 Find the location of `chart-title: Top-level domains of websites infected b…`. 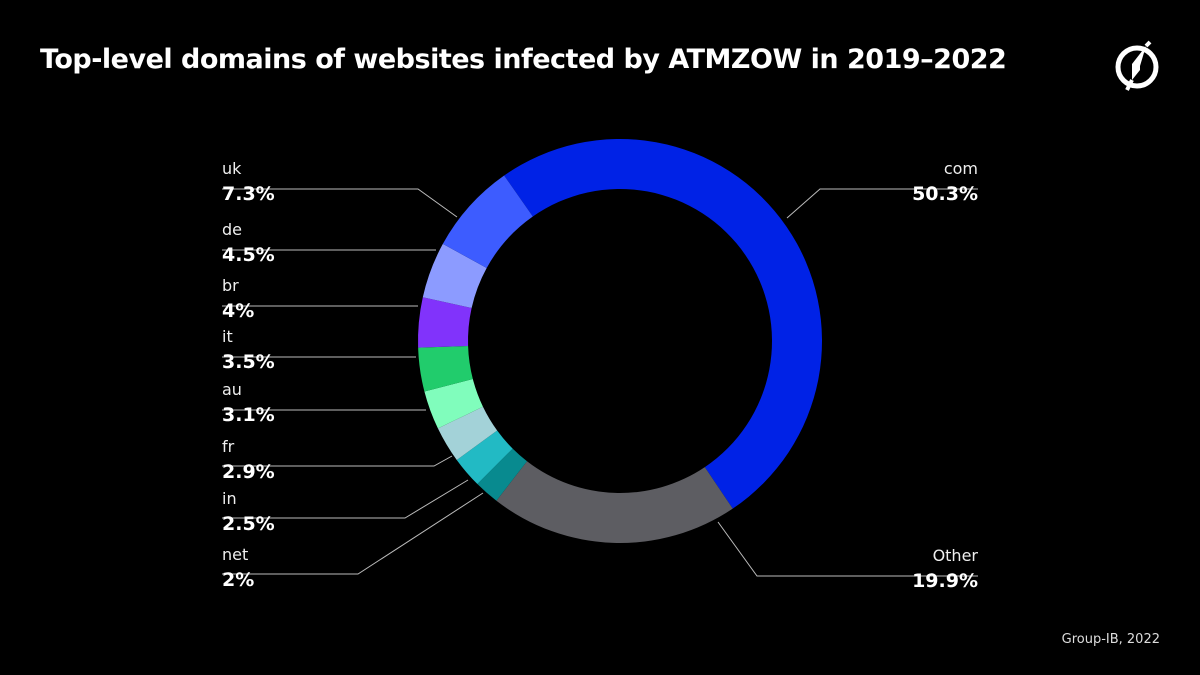

chart-title: Top-level domains of websites infected b… is located at coordinates (523, 59).